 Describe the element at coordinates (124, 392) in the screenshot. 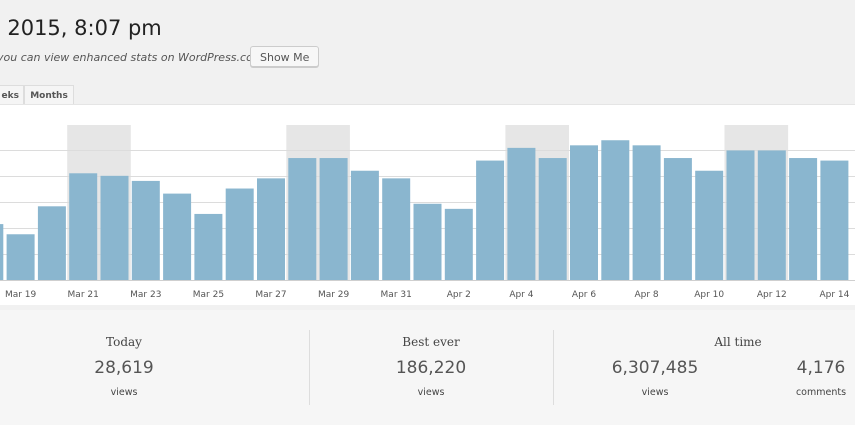

I see `today-unit: views` at that location.